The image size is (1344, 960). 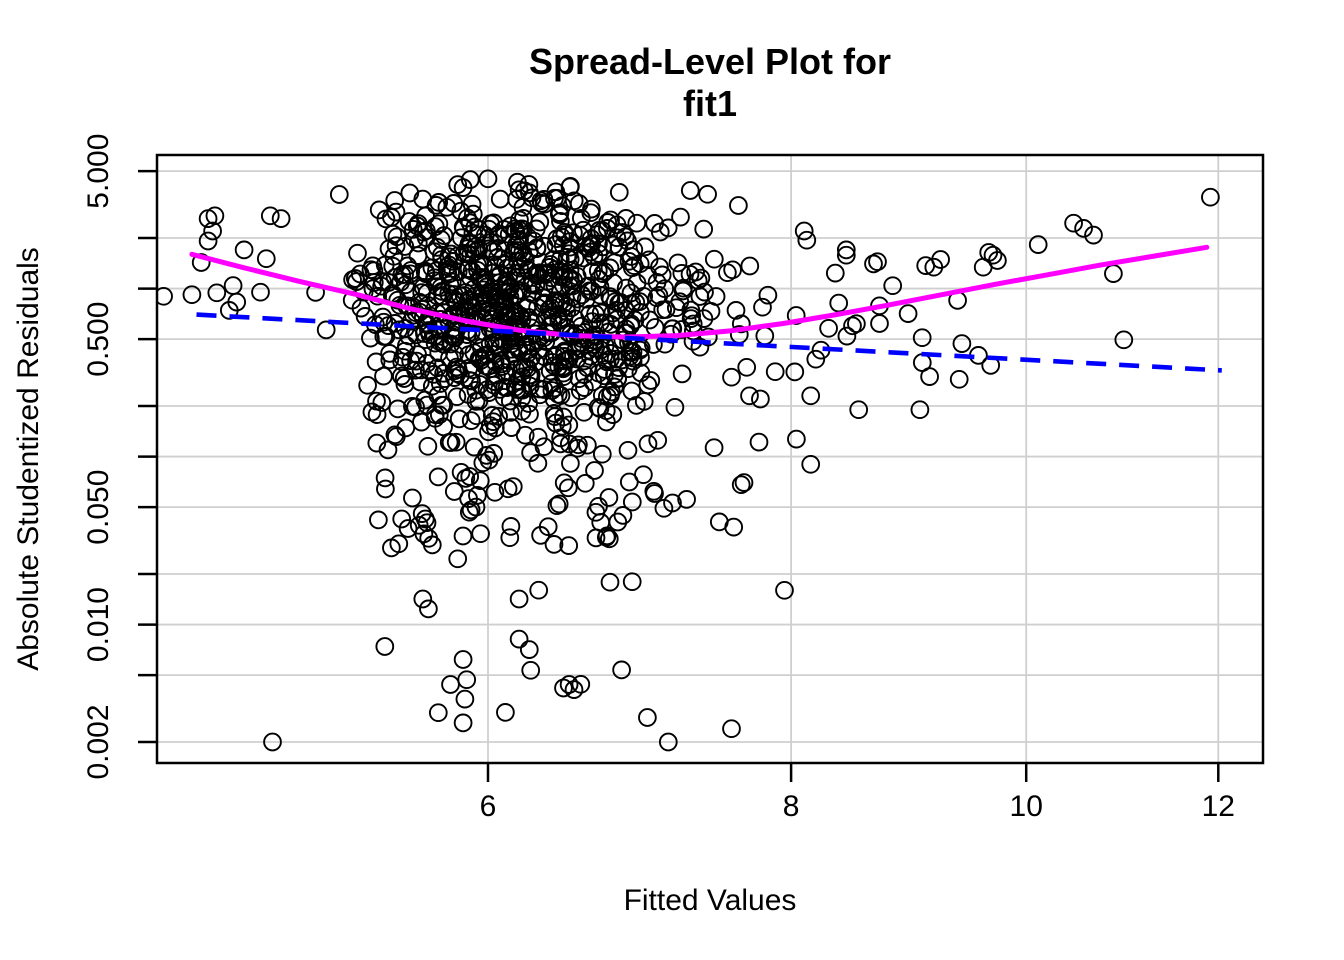 What do you see at coordinates (98, 507) in the screenshot?
I see `y-tick-label: 0.050` at bounding box center [98, 507].